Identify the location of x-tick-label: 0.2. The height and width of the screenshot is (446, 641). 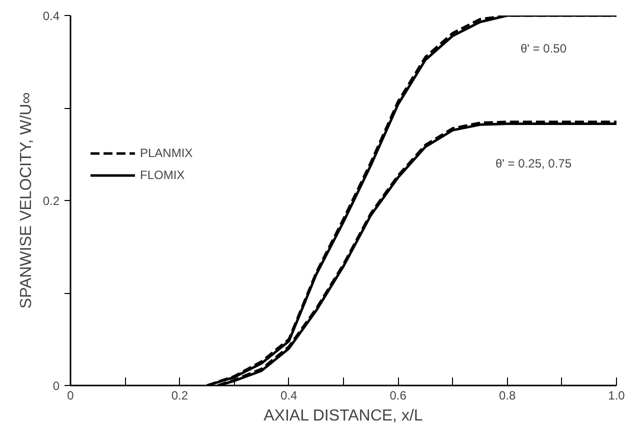
(179, 395).